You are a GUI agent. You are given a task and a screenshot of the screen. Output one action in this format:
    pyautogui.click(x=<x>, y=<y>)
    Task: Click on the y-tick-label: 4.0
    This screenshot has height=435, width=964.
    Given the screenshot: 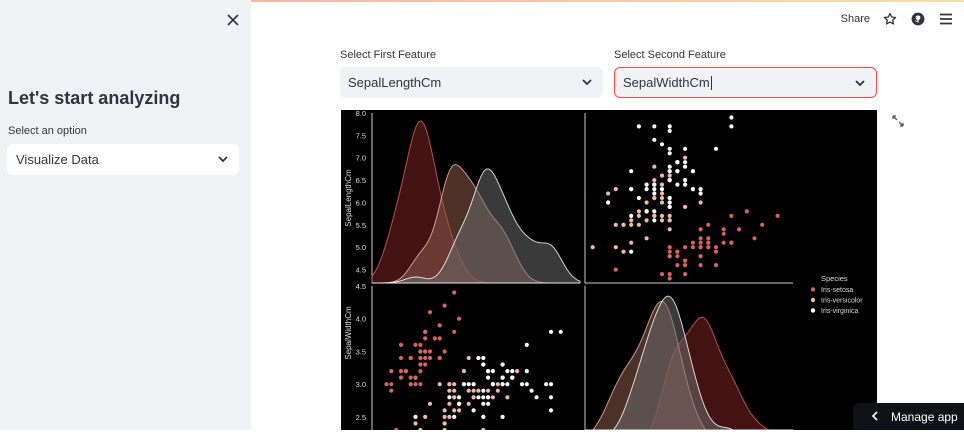 What is the action you would take?
    pyautogui.click(x=361, y=319)
    